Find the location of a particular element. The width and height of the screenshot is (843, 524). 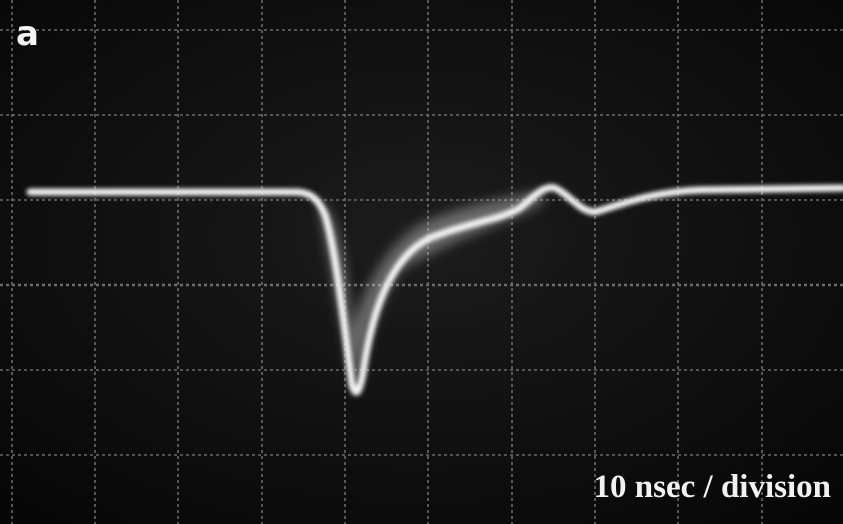

caption: 10 nsec / division is located at coordinates (712, 487).